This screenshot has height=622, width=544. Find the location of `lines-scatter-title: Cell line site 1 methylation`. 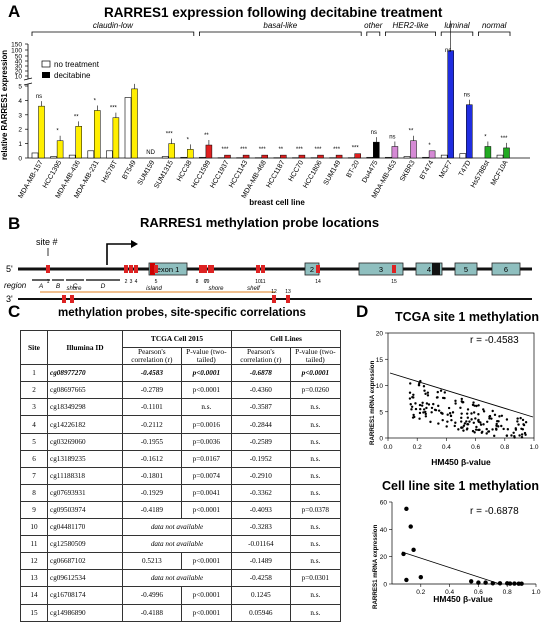

lines-scatter-title: Cell line site 1 methylation is located at coordinates (460, 486).